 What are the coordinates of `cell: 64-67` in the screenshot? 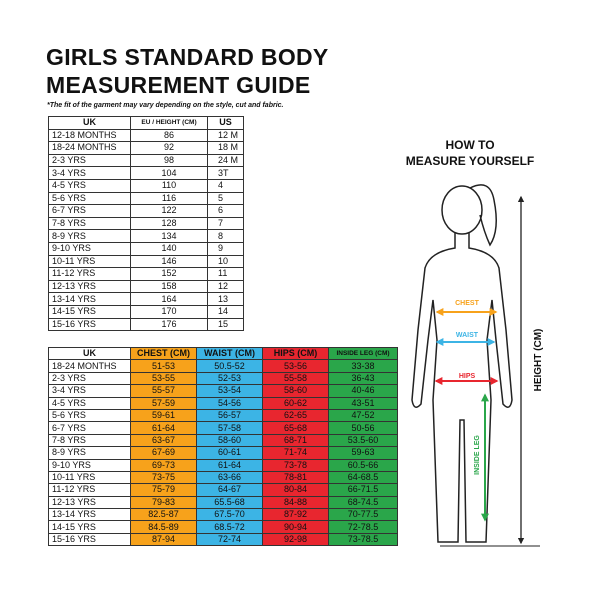 It's located at (229, 490).